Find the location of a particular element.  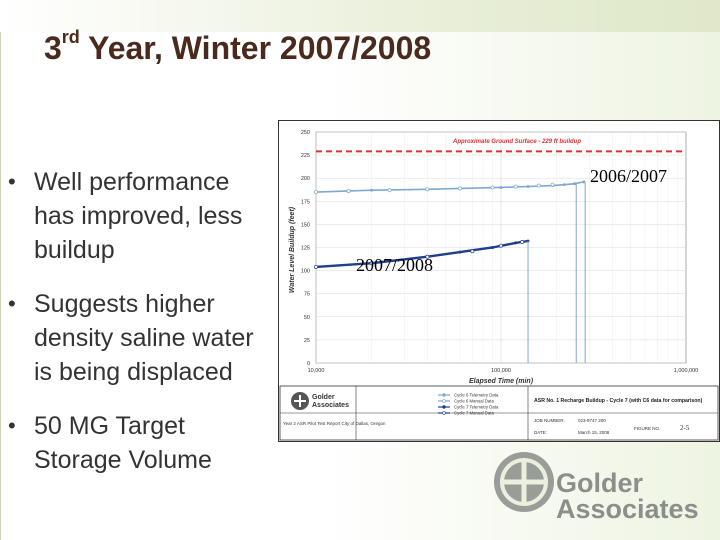

y-tick-label: 225 is located at coordinates (305, 156).